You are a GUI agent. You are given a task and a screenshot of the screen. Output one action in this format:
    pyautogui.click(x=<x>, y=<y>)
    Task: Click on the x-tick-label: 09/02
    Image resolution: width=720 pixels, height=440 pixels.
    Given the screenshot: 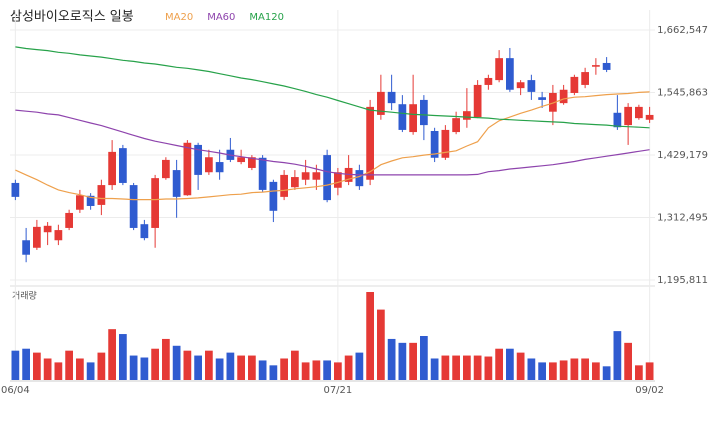 What is the action you would take?
    pyautogui.click(x=649, y=390)
    